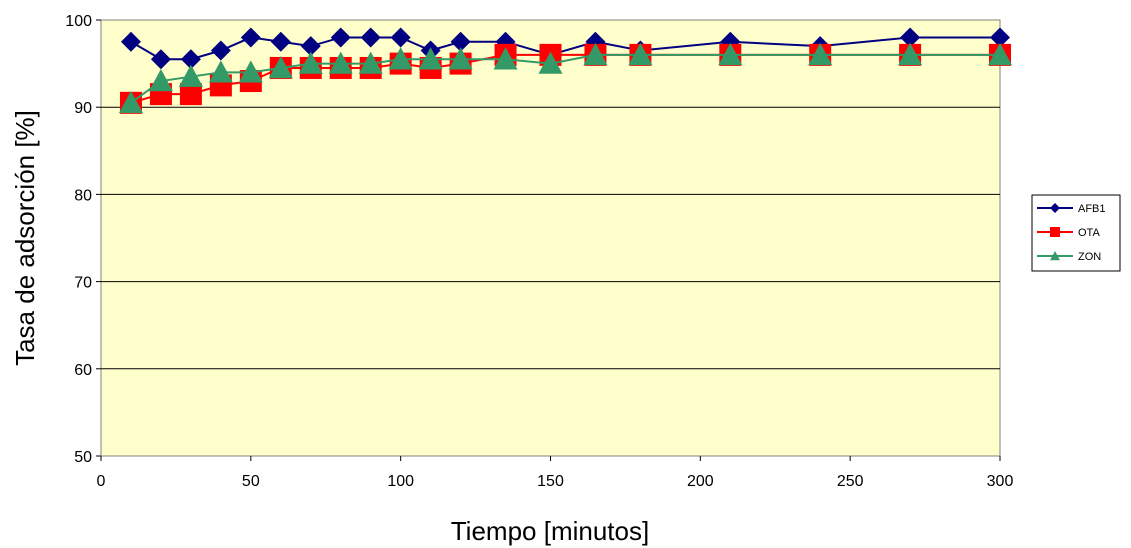 This screenshot has width=1131, height=548. What do you see at coordinates (850, 481) in the screenshot?
I see `x-tick-label: 250` at bounding box center [850, 481].